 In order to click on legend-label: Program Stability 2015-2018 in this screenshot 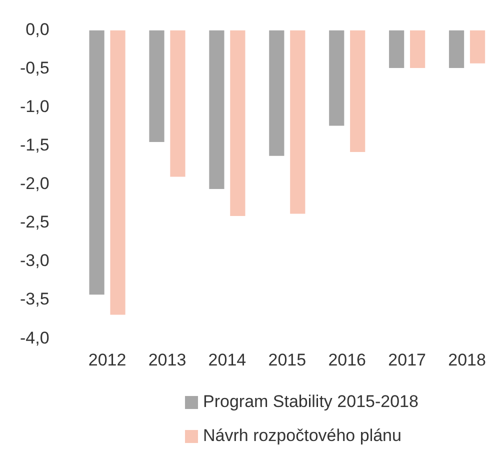, I will do `click(310, 402)`.